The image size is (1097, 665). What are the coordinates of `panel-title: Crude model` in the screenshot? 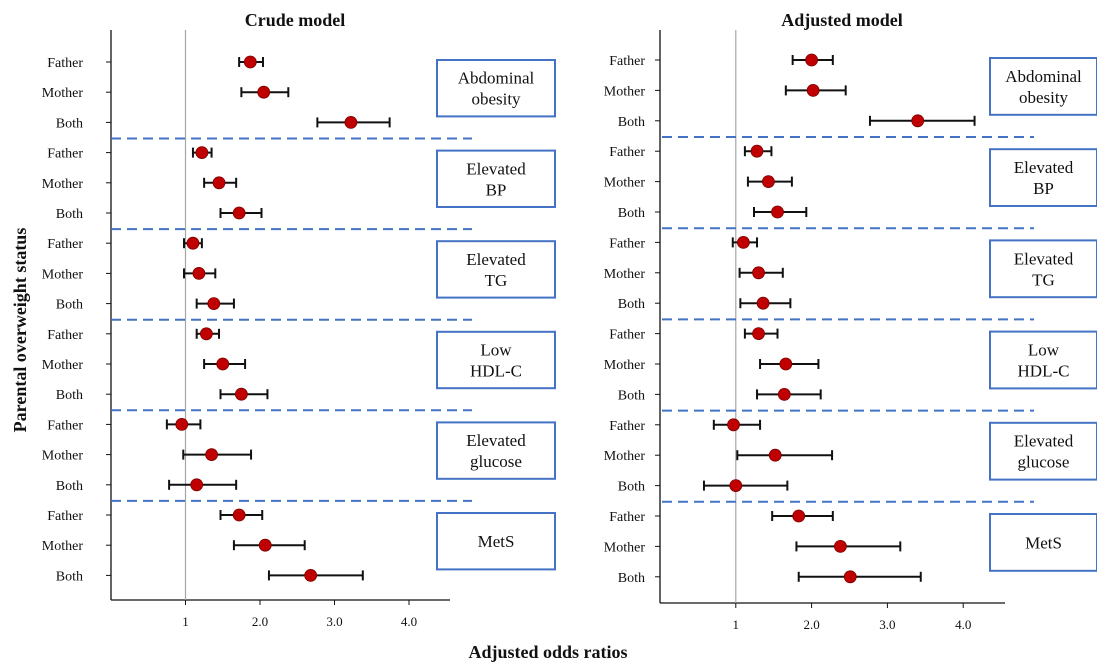 It's located at (295, 20).